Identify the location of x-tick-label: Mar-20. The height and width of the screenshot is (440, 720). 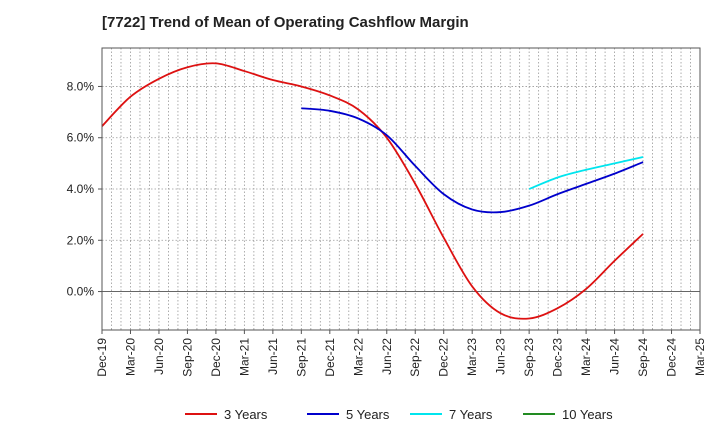
(130, 357).